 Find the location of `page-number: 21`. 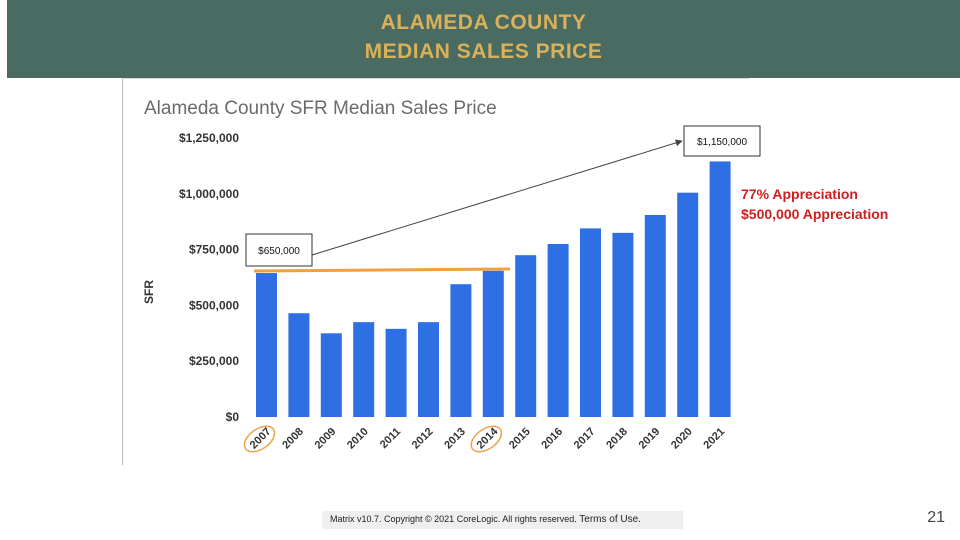

page-number: 21 is located at coordinates (936, 517).